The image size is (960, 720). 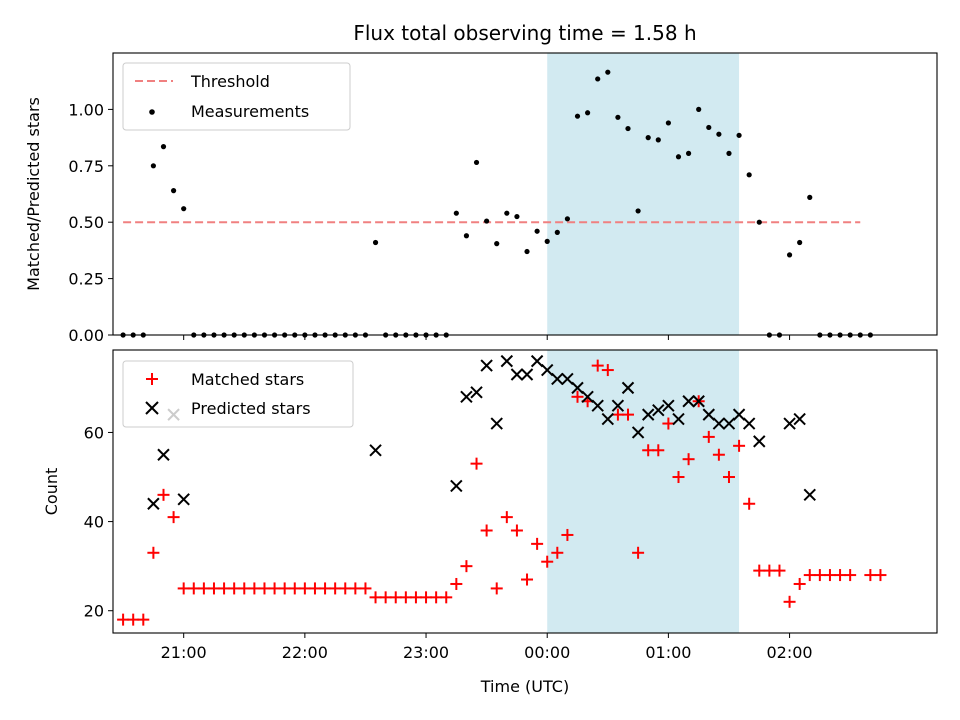 What do you see at coordinates (524, 686) in the screenshot?
I see `x-axis-label: Time (UTC)` at bounding box center [524, 686].